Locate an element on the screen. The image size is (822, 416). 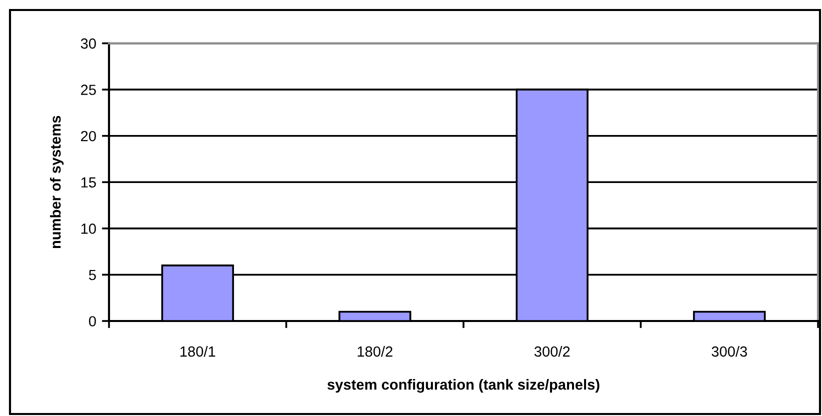
x-tick-label: 300/2 is located at coordinates (552, 351).